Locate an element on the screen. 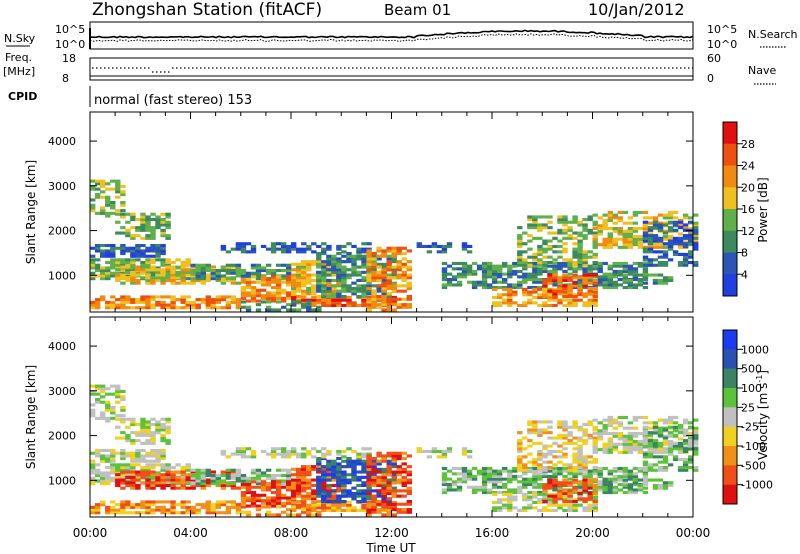 This screenshot has width=800, height=554. colorbar-tick-label: 20 is located at coordinates (748, 187).